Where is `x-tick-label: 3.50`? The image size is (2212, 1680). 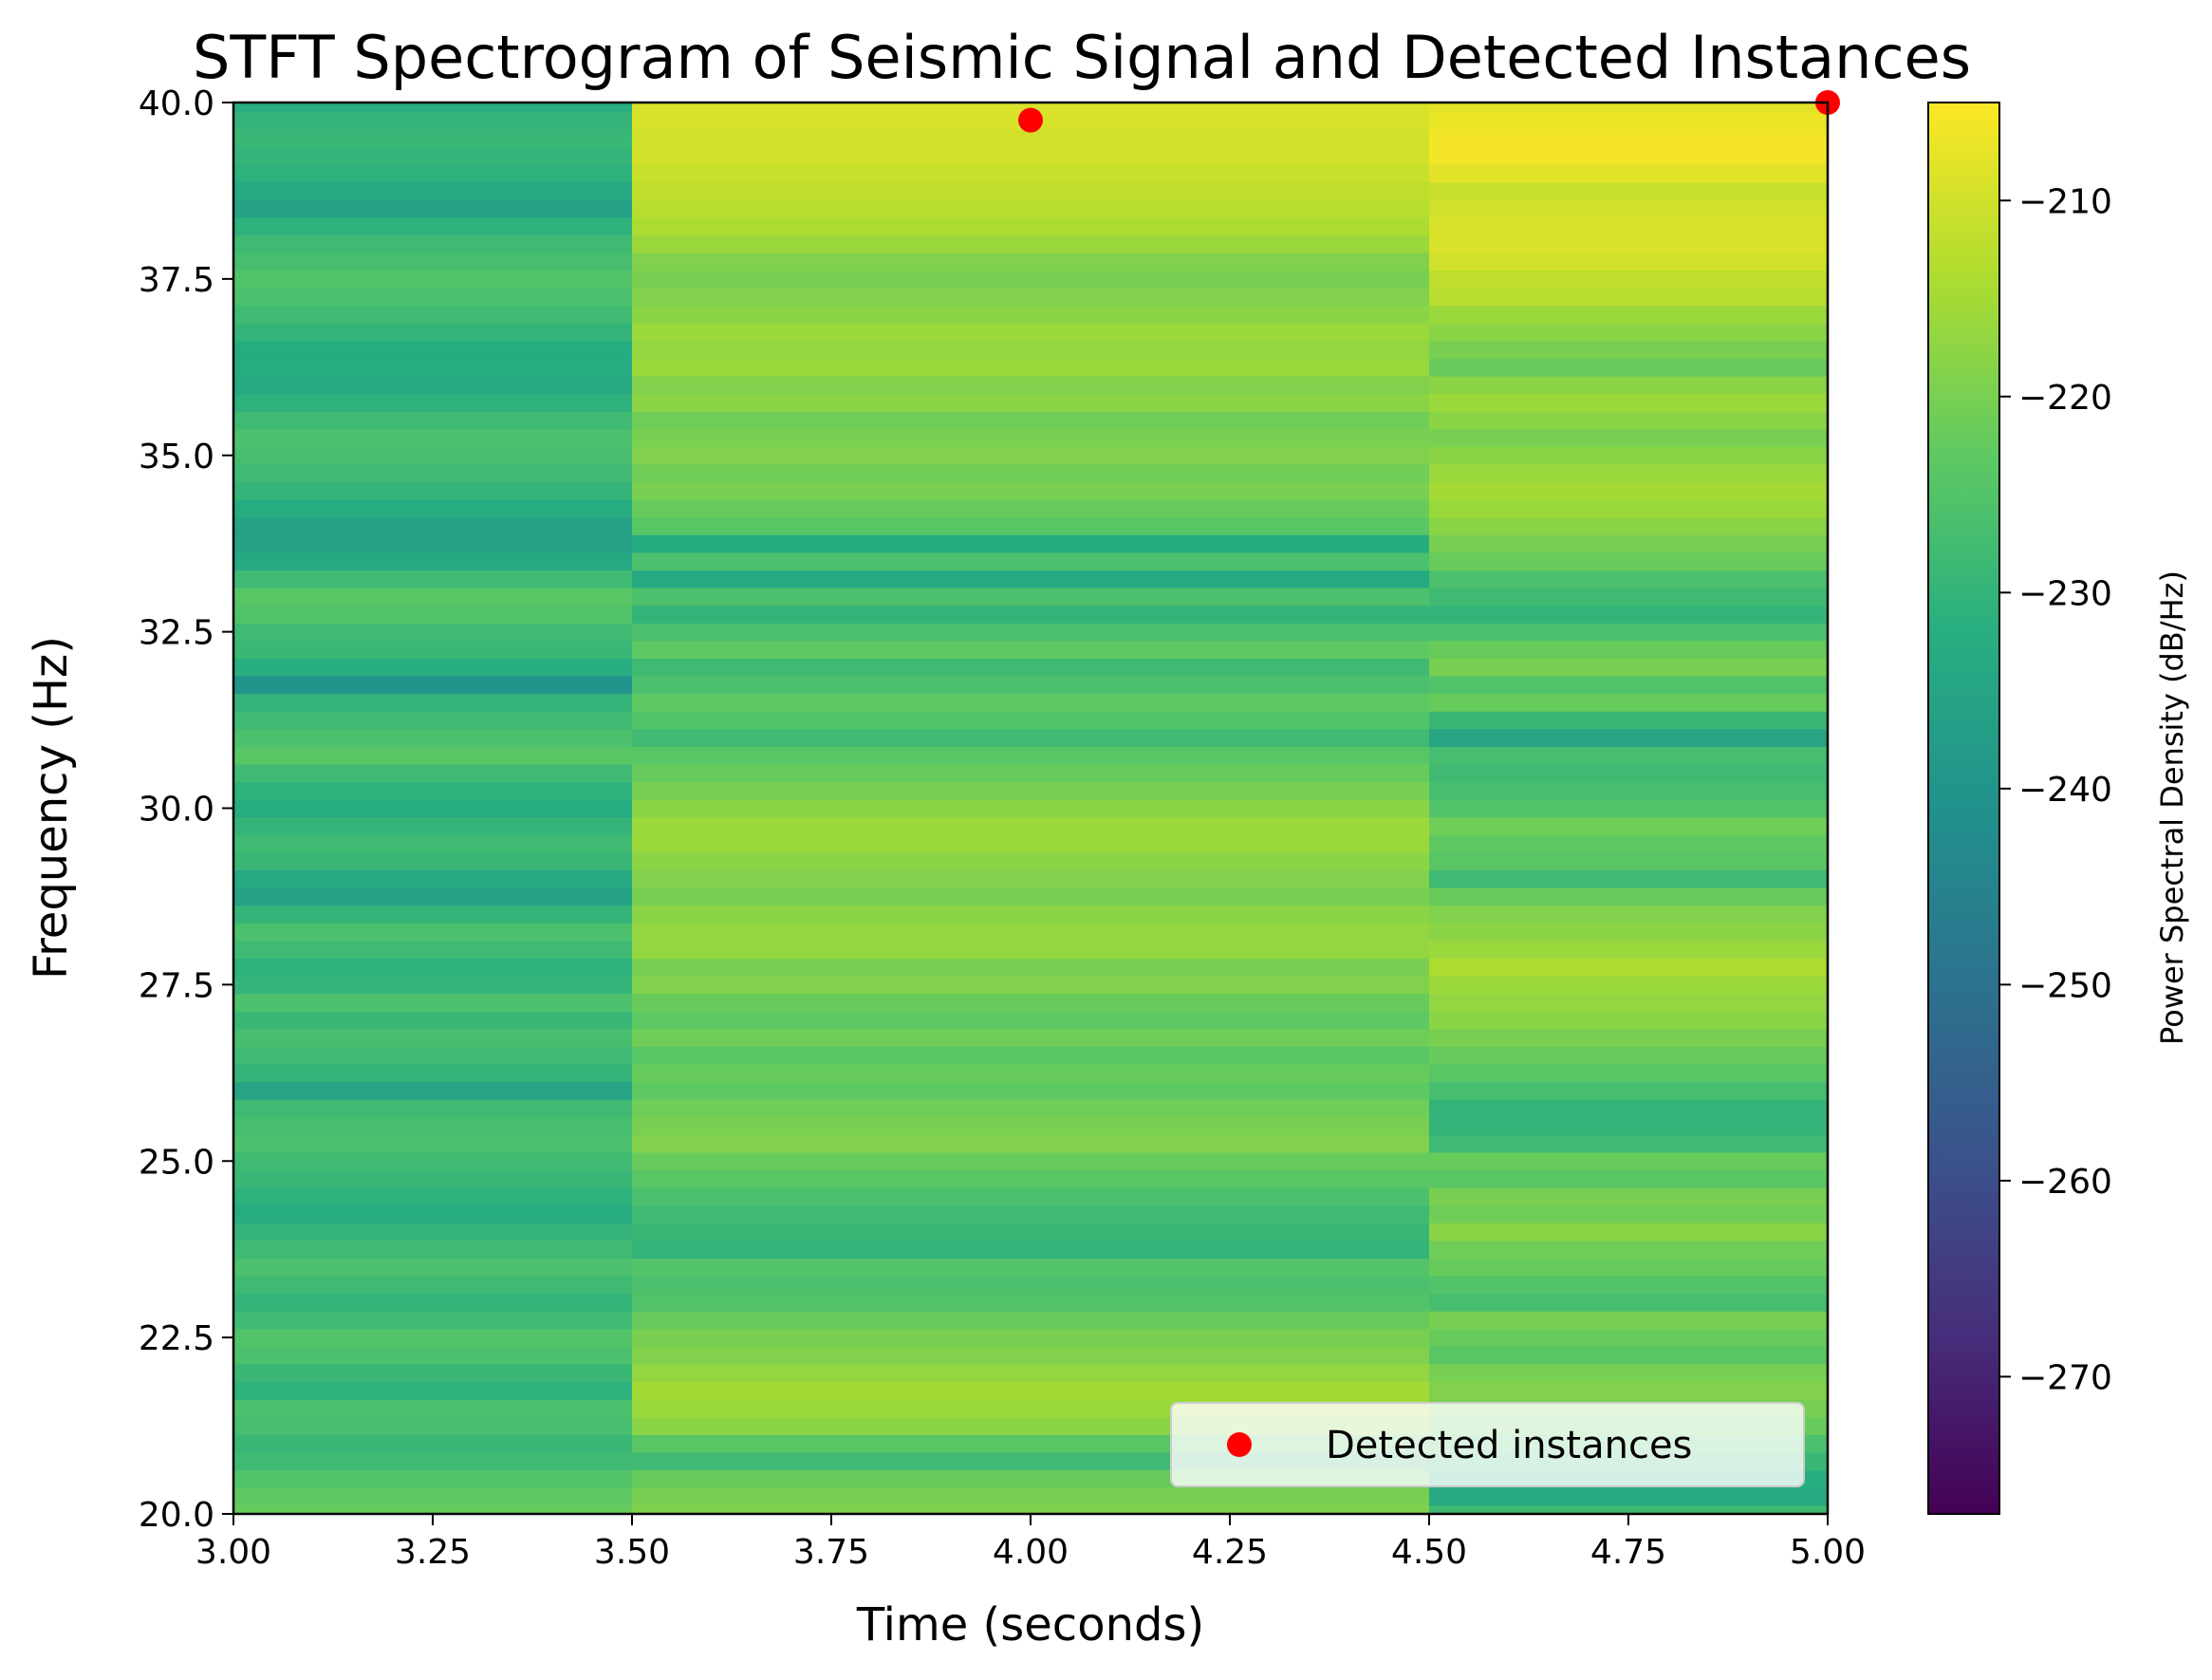 x-tick-label: 3.50 is located at coordinates (632, 1552).